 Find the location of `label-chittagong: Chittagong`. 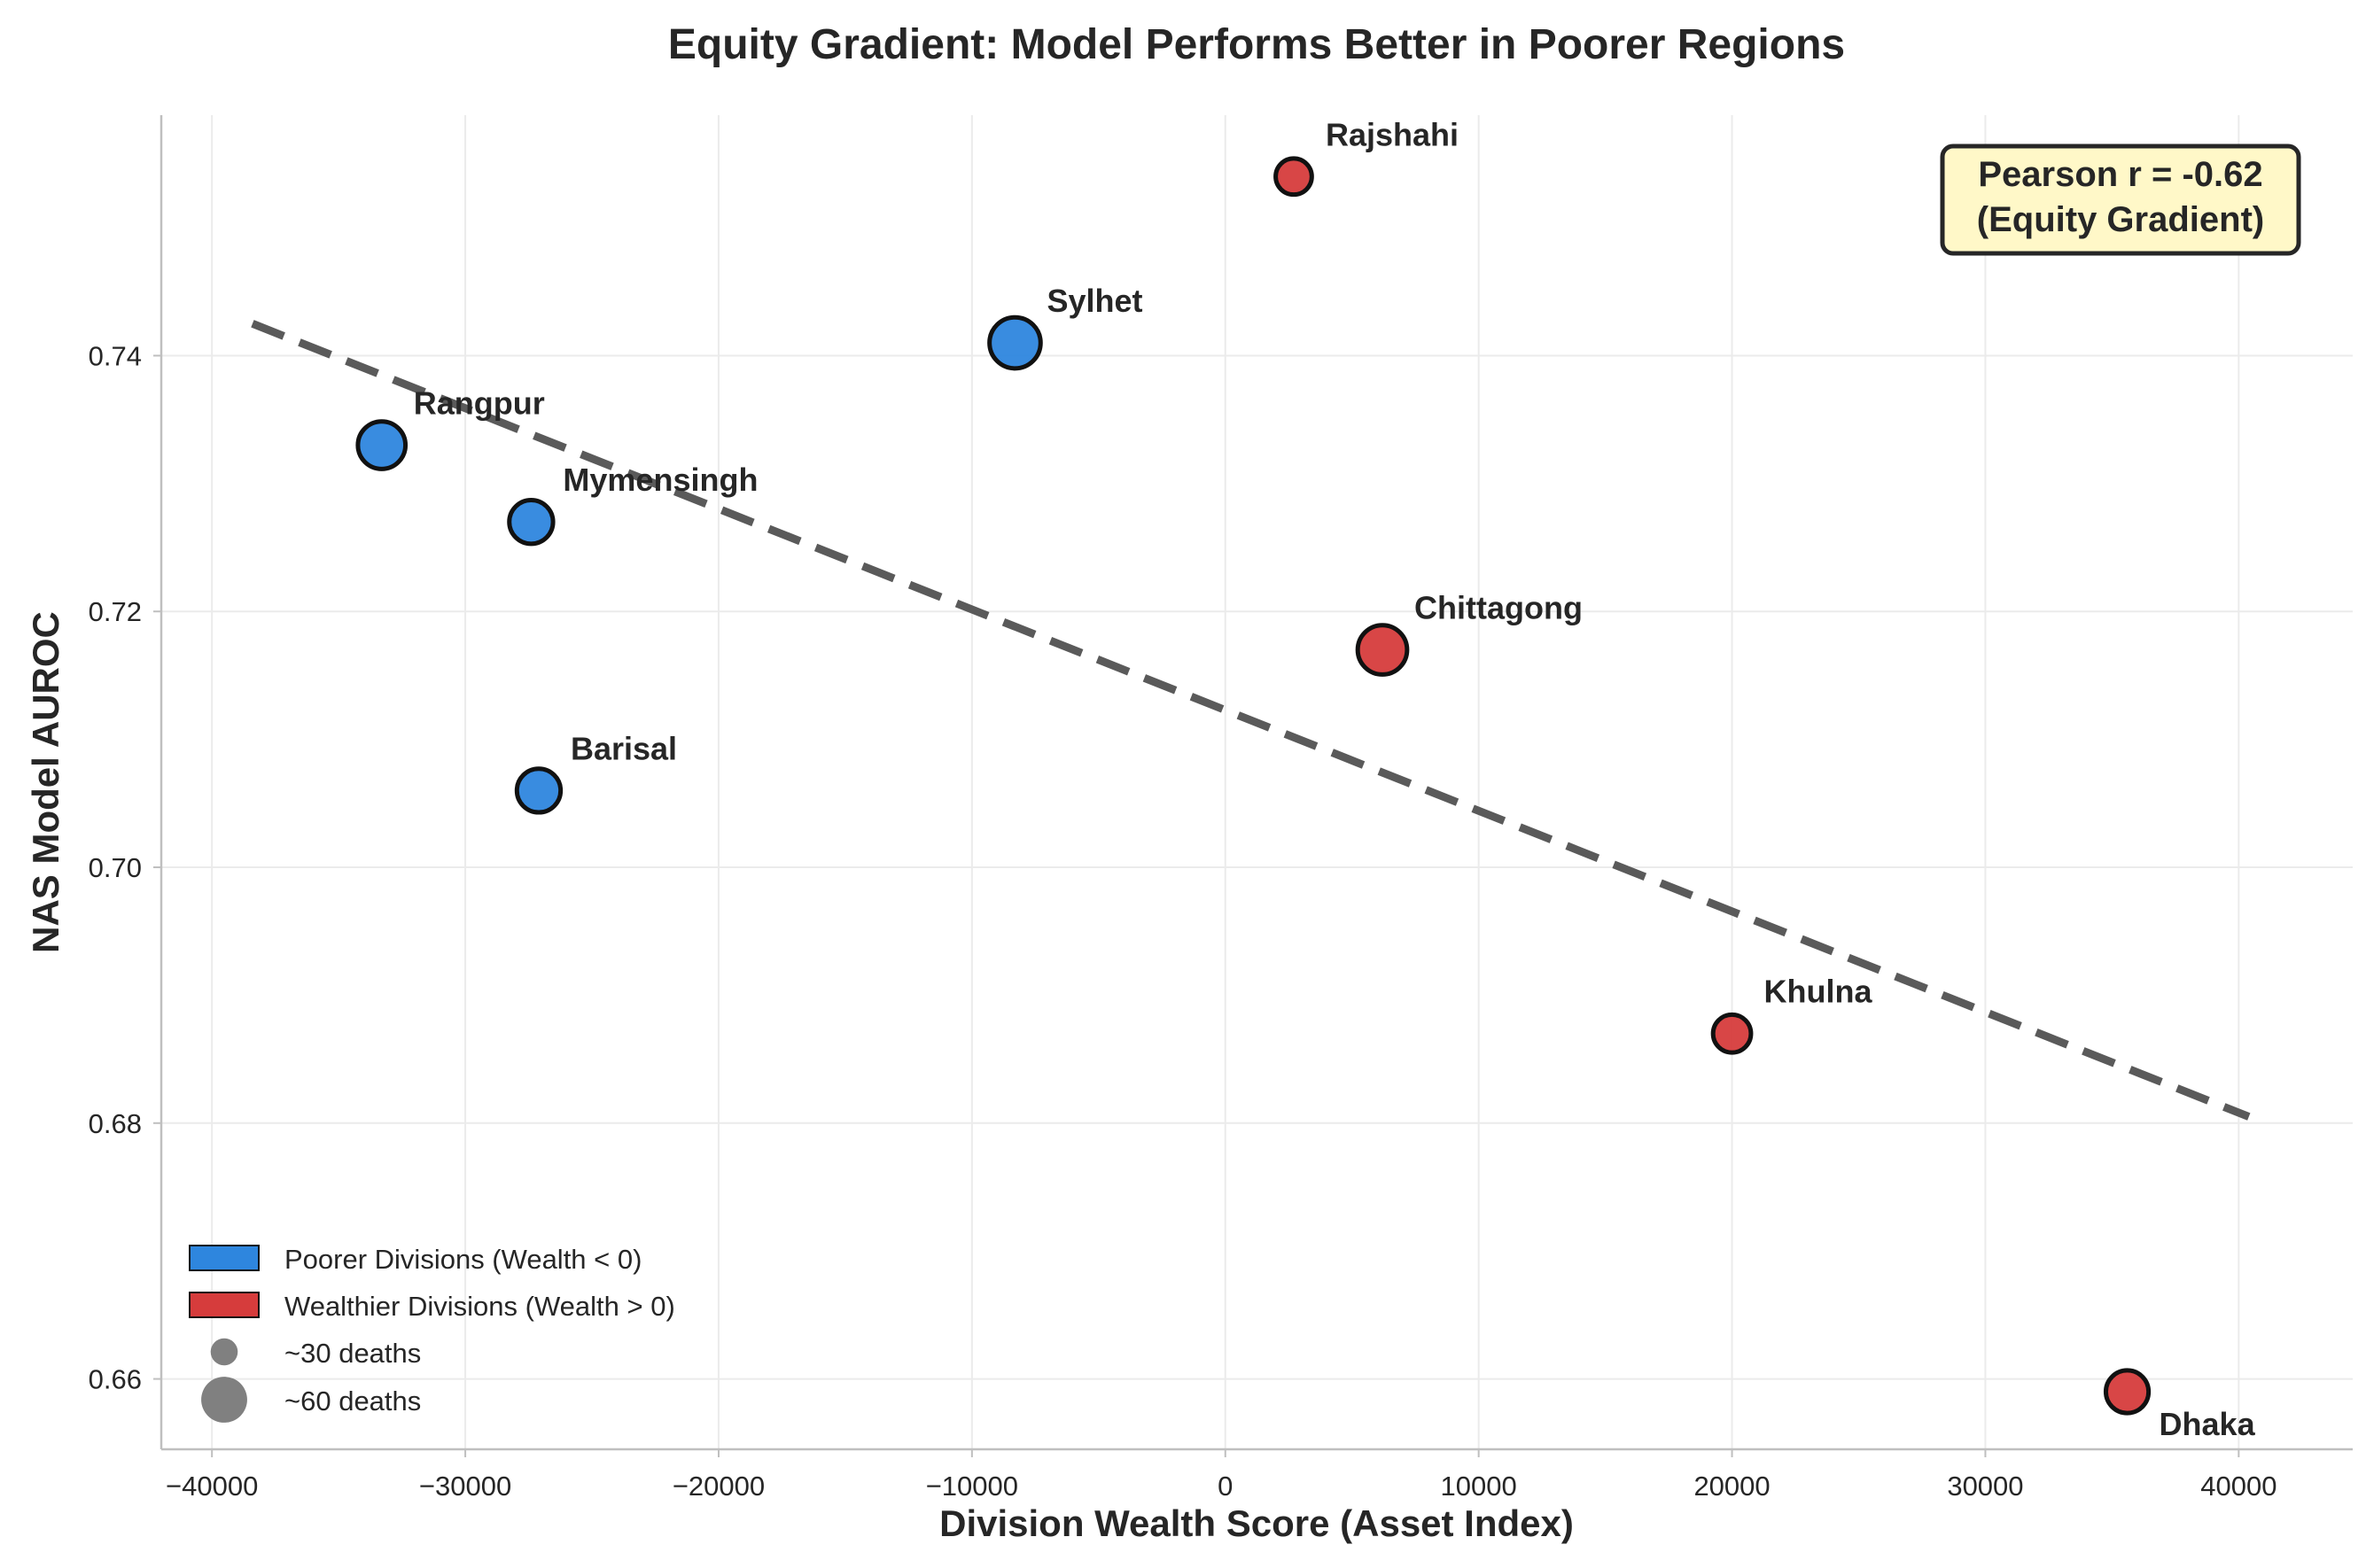

label-chittagong: Chittagong is located at coordinates (1498, 608).